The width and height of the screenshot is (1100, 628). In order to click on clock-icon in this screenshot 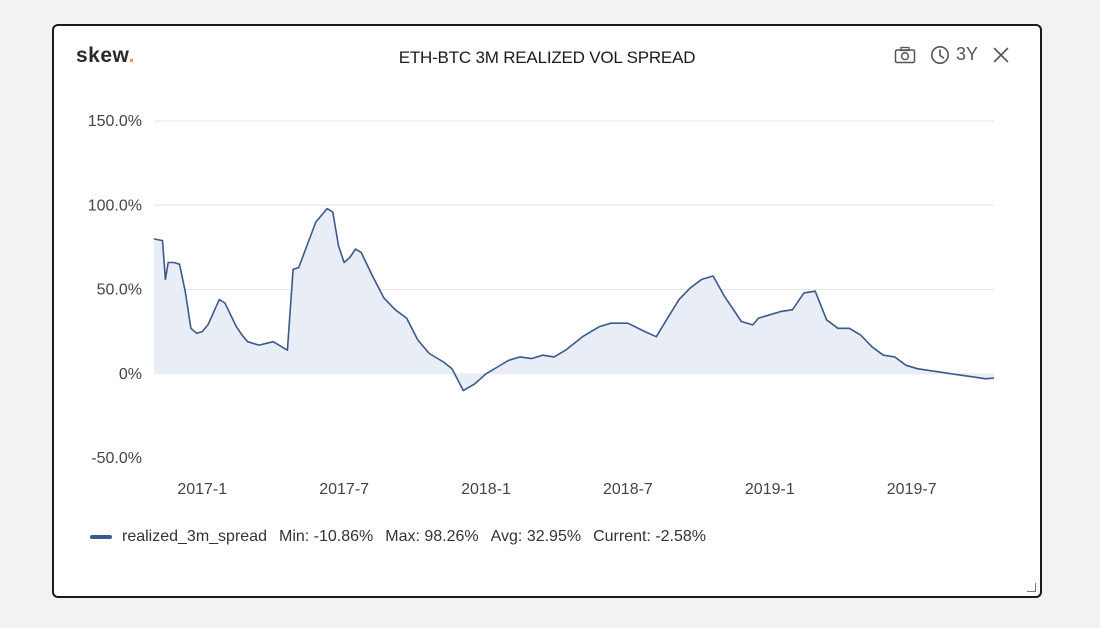, I will do `click(939, 54)`.